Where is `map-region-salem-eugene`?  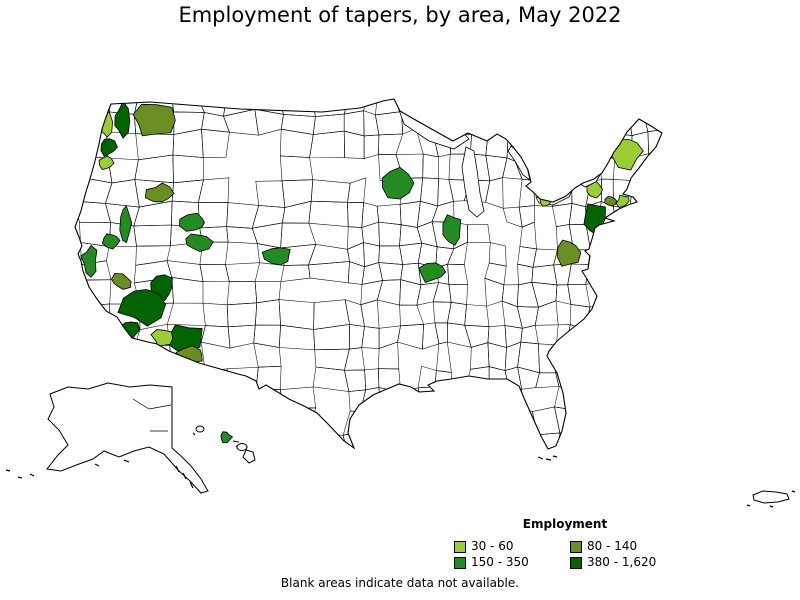
map-region-salem-eugene is located at coordinates (106, 162).